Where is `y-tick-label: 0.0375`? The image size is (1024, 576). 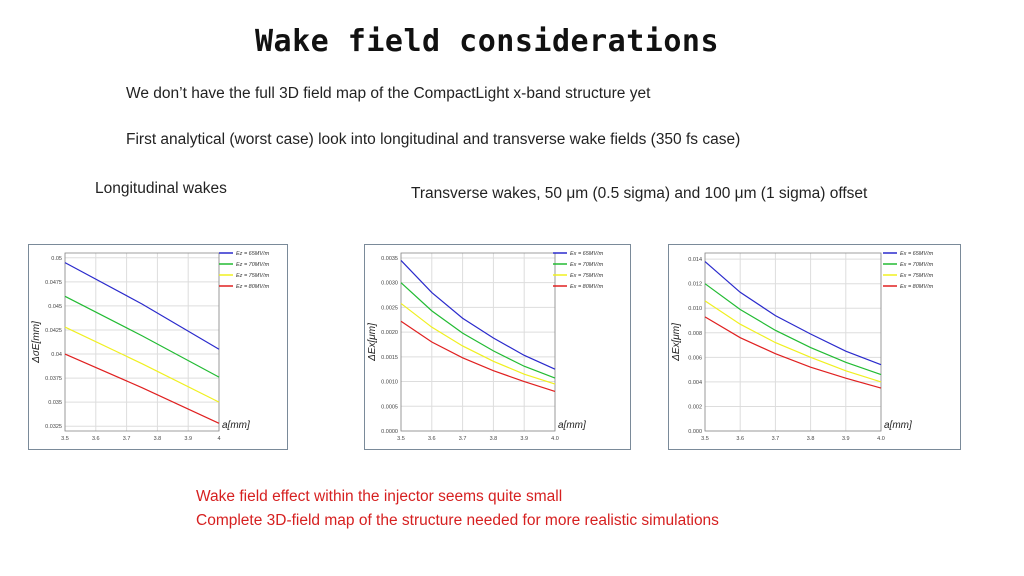 y-tick-label: 0.0375 is located at coordinates (53, 379).